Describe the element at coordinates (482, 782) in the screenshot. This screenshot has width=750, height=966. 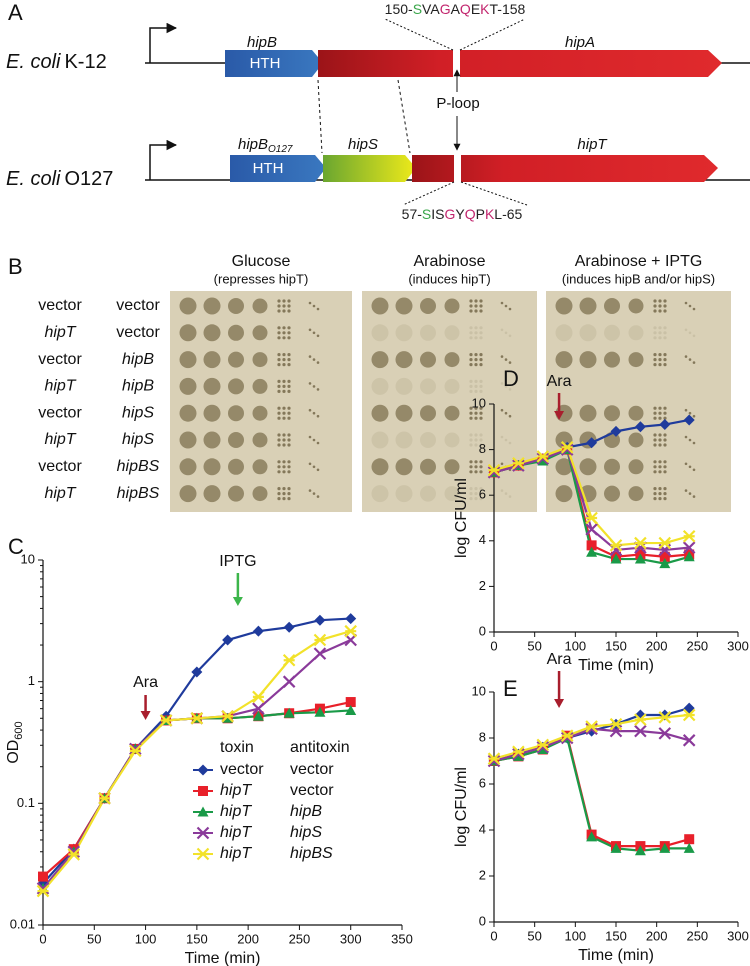
I see `y-tick-label: 6` at that location.